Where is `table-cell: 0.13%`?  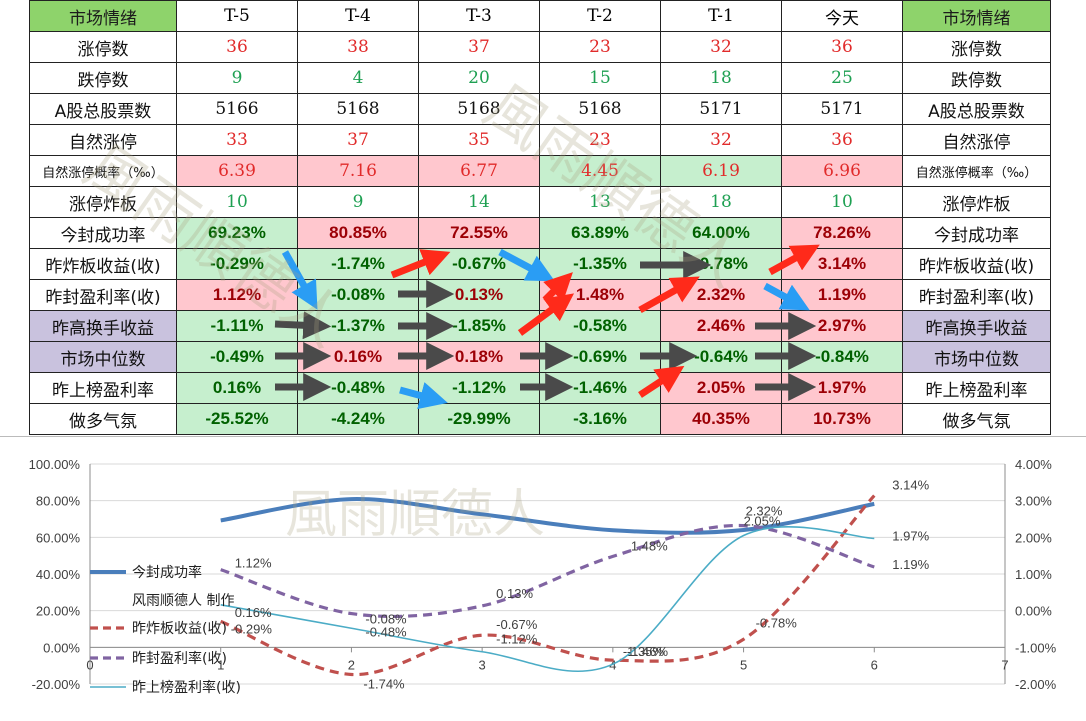
table-cell: 0.13% is located at coordinates (479, 295).